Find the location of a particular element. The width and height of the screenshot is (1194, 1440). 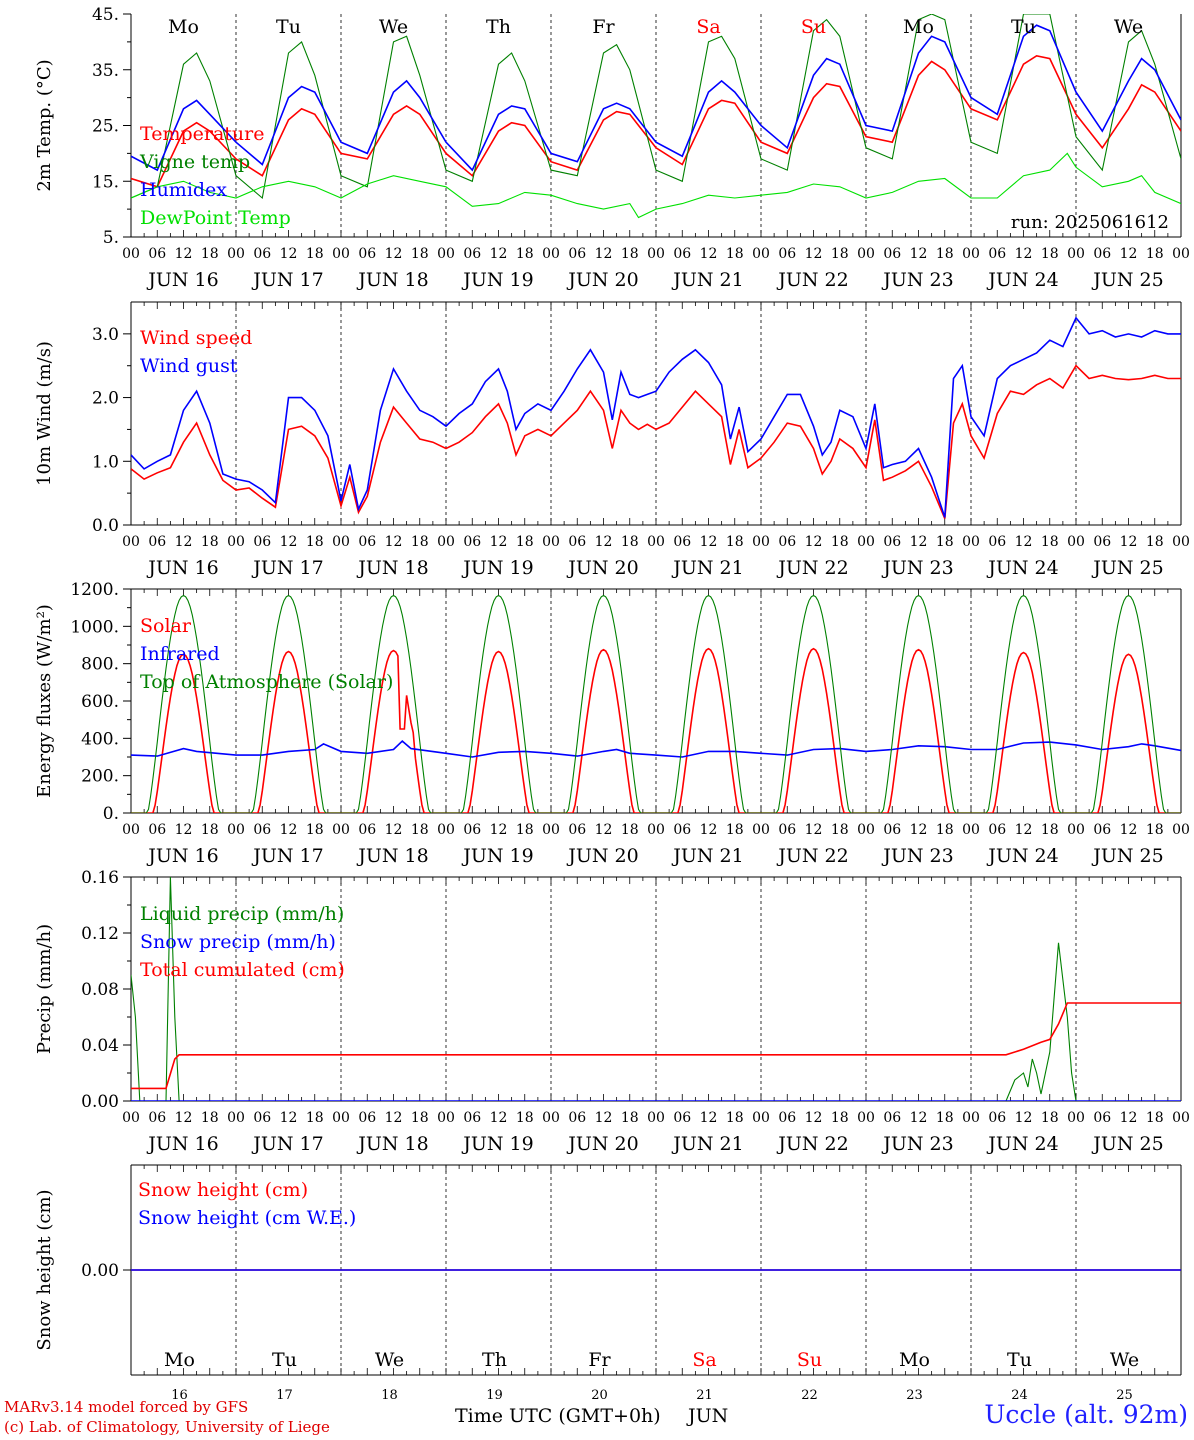

legend-entry: Wind speed is located at coordinates (196, 338).